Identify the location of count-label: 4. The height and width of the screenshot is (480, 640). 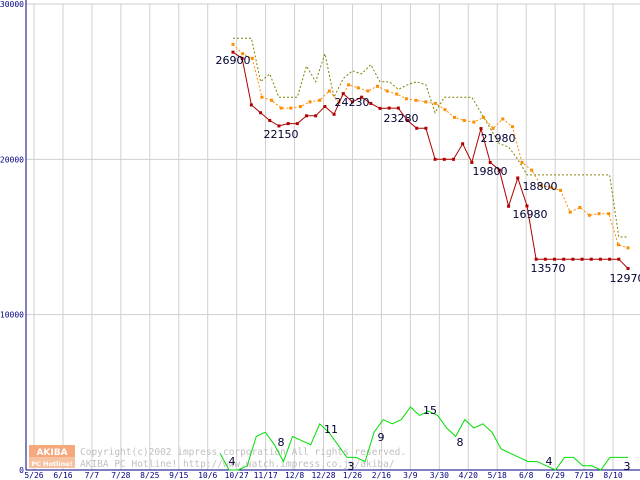
(549, 461).